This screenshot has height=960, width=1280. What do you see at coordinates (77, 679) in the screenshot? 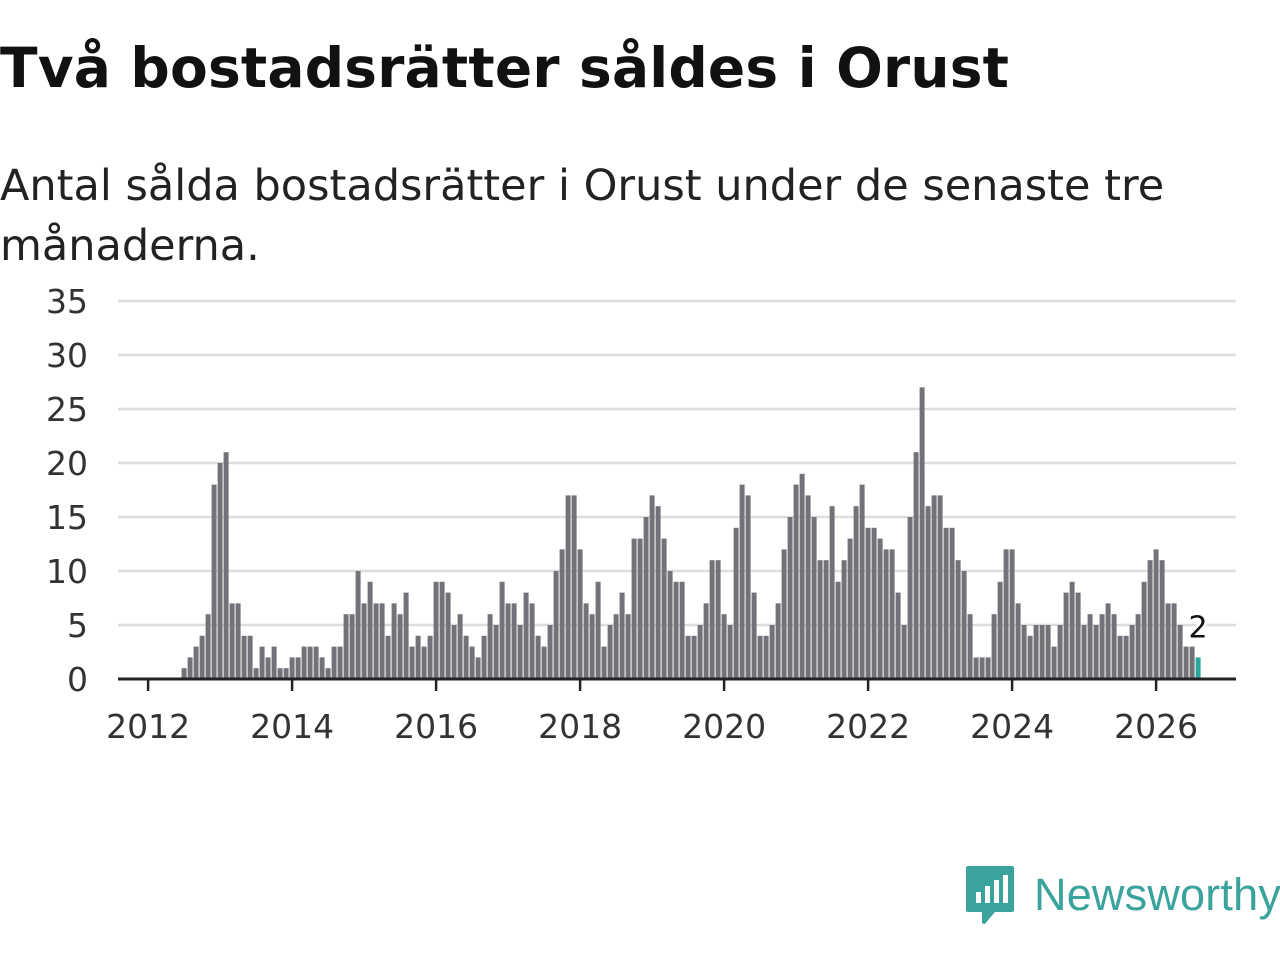
I see `y-tick-label-0: 0` at bounding box center [77, 679].